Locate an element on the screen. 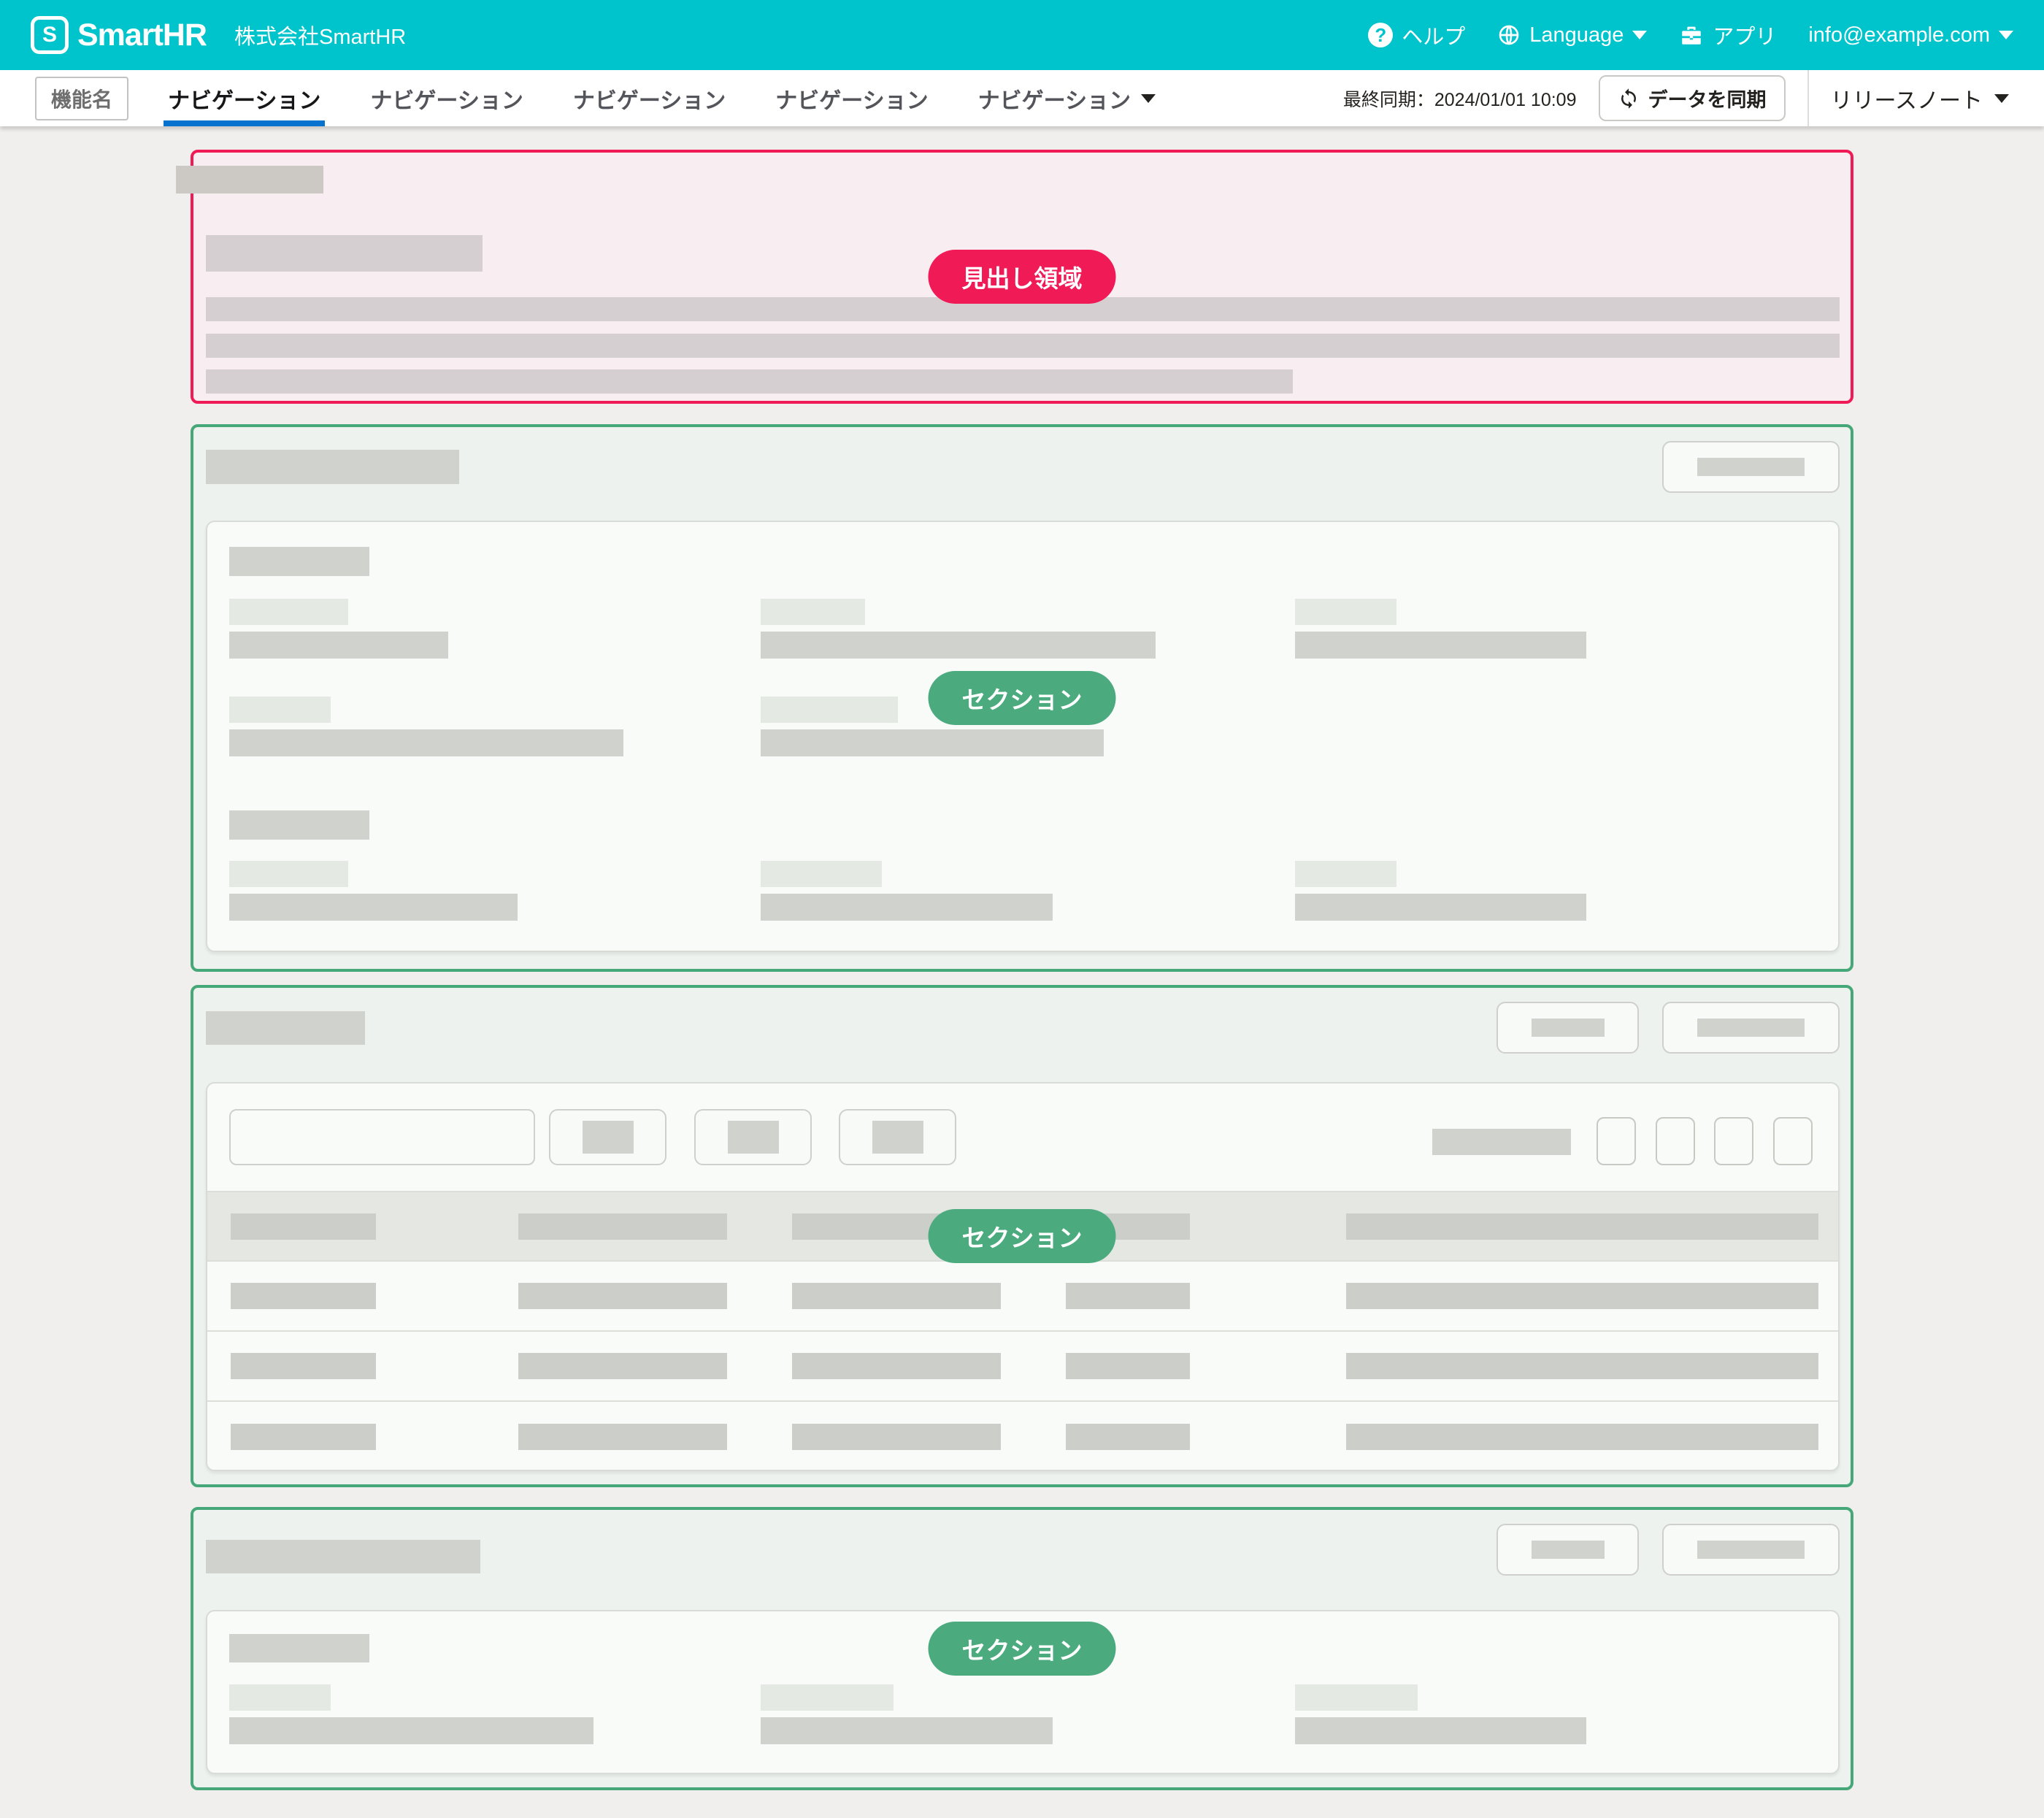 Image resolution: width=2044 pixels, height=1818 pixels. help-link: ? ヘルプ is located at coordinates (1416, 35).